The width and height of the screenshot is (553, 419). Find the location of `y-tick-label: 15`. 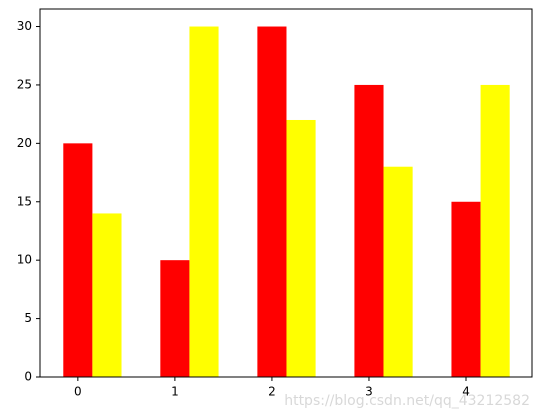

y-tick-label: 15 is located at coordinates (24, 201).